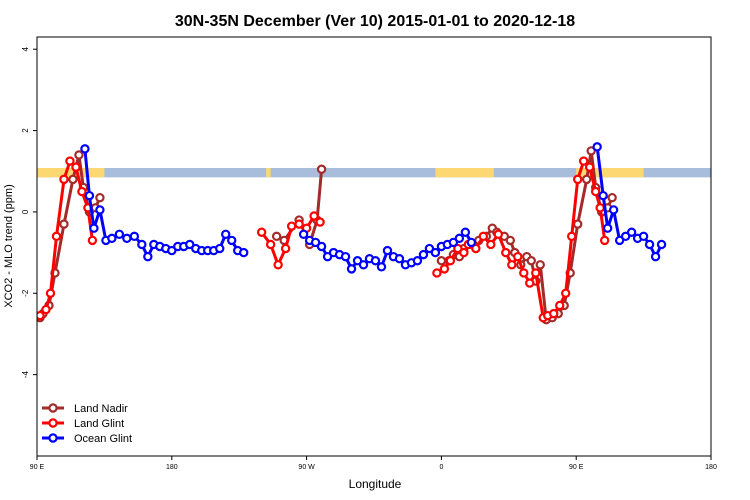  Describe the element at coordinates (101, 409) in the screenshot. I see `legend-label-land-nadir: Land Nadir` at that location.